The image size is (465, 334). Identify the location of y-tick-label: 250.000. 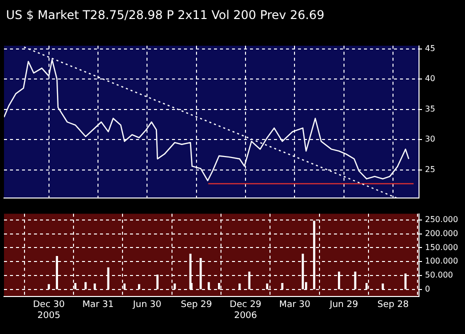
(441, 219).